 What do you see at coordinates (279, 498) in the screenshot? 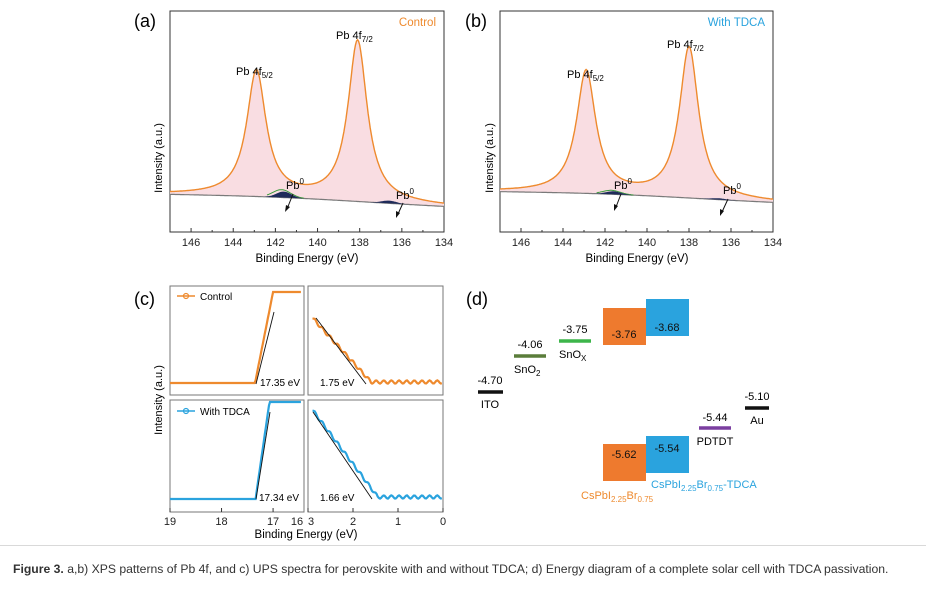
I see `panel-c-cutoff-tdca: 17.34 eV` at bounding box center [279, 498].